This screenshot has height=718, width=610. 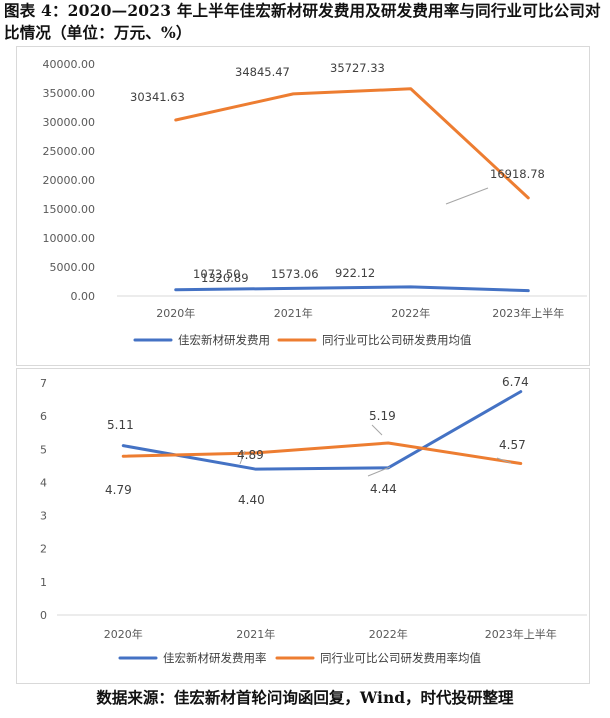 I want to click on y-tick-label: 15000.00, so click(x=69, y=209).